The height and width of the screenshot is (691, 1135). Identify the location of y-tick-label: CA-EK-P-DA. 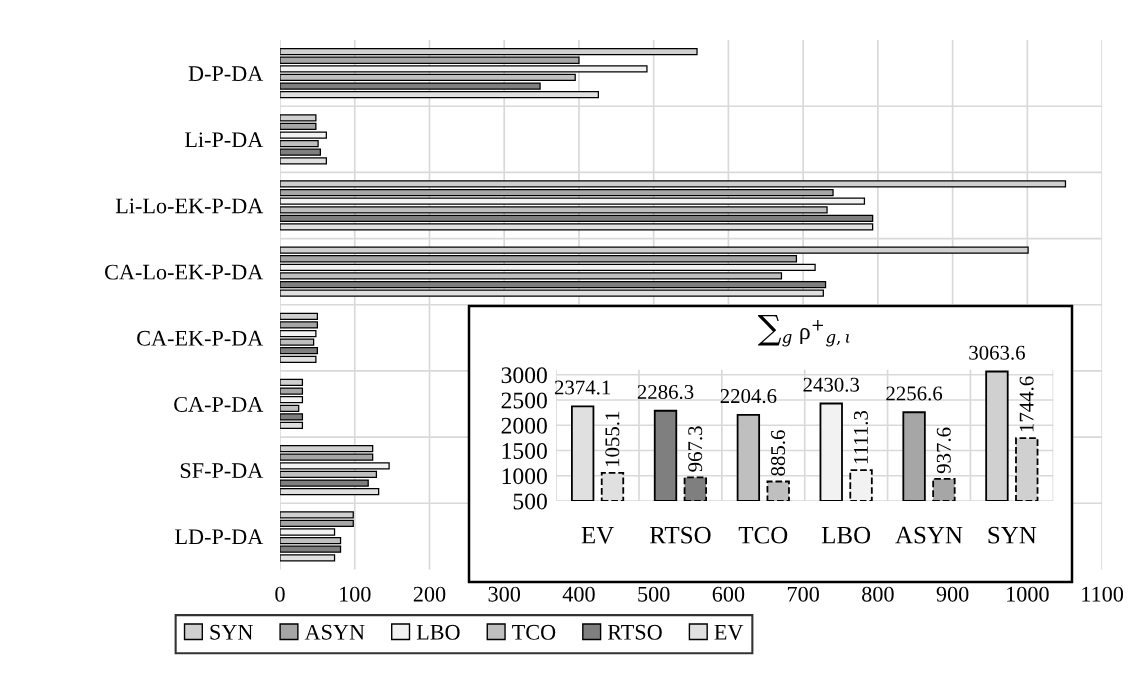
(200, 338).